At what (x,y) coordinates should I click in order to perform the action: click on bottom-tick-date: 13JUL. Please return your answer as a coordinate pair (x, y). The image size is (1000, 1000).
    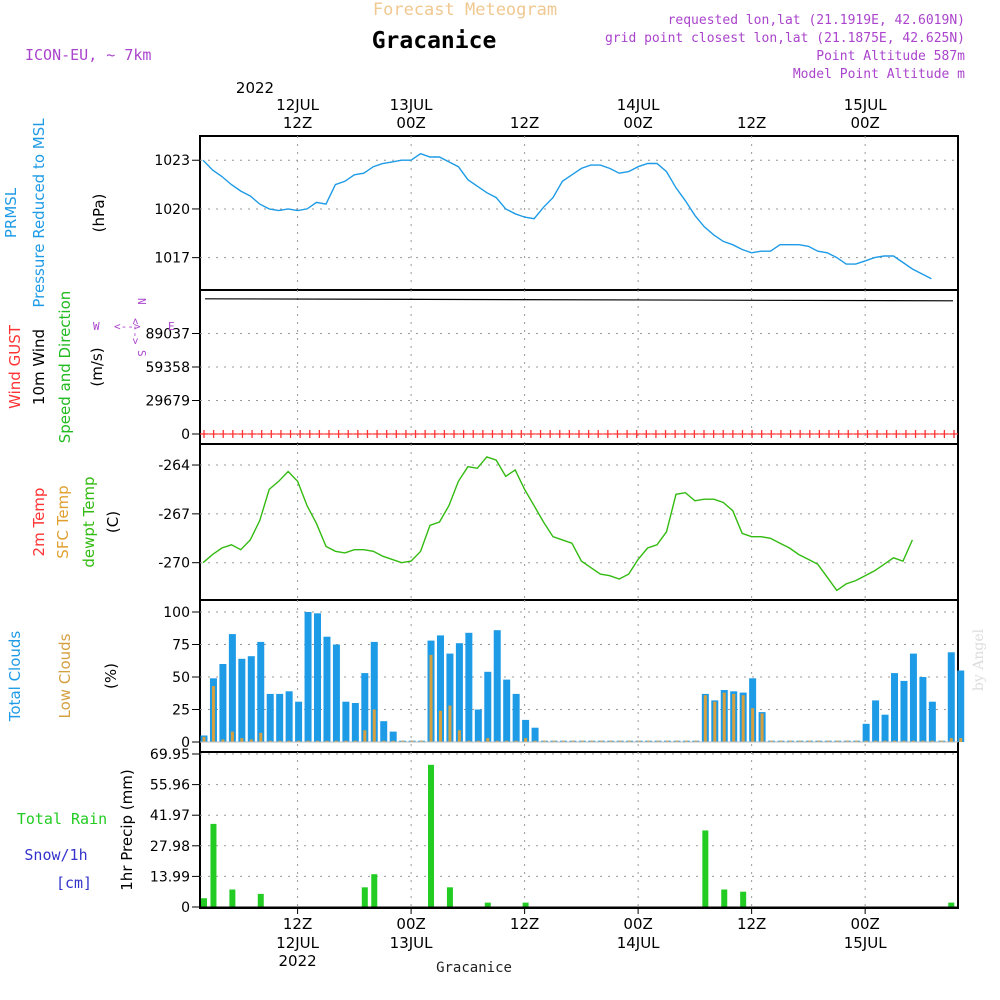
    Looking at the image, I should click on (411, 943).